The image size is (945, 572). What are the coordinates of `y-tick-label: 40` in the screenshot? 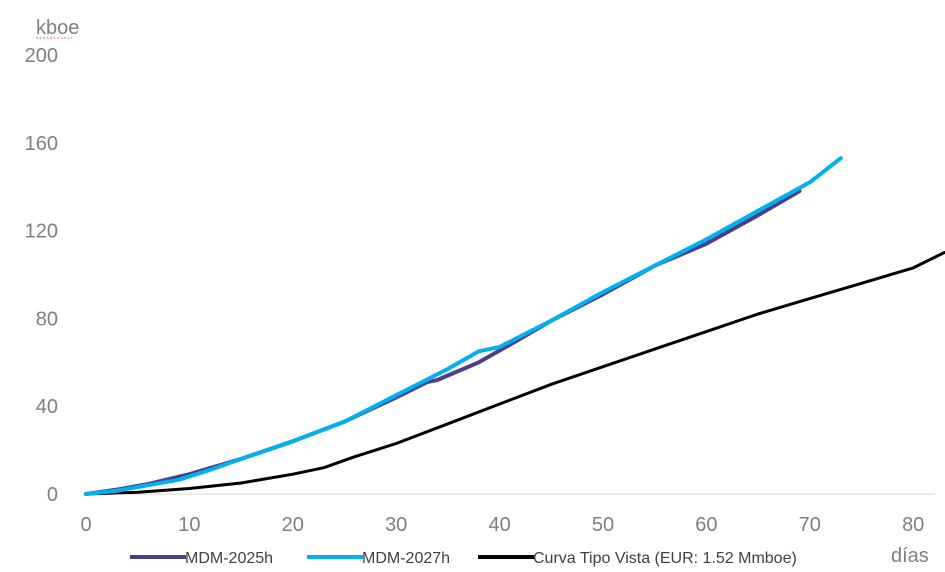 It's located at (47, 407).